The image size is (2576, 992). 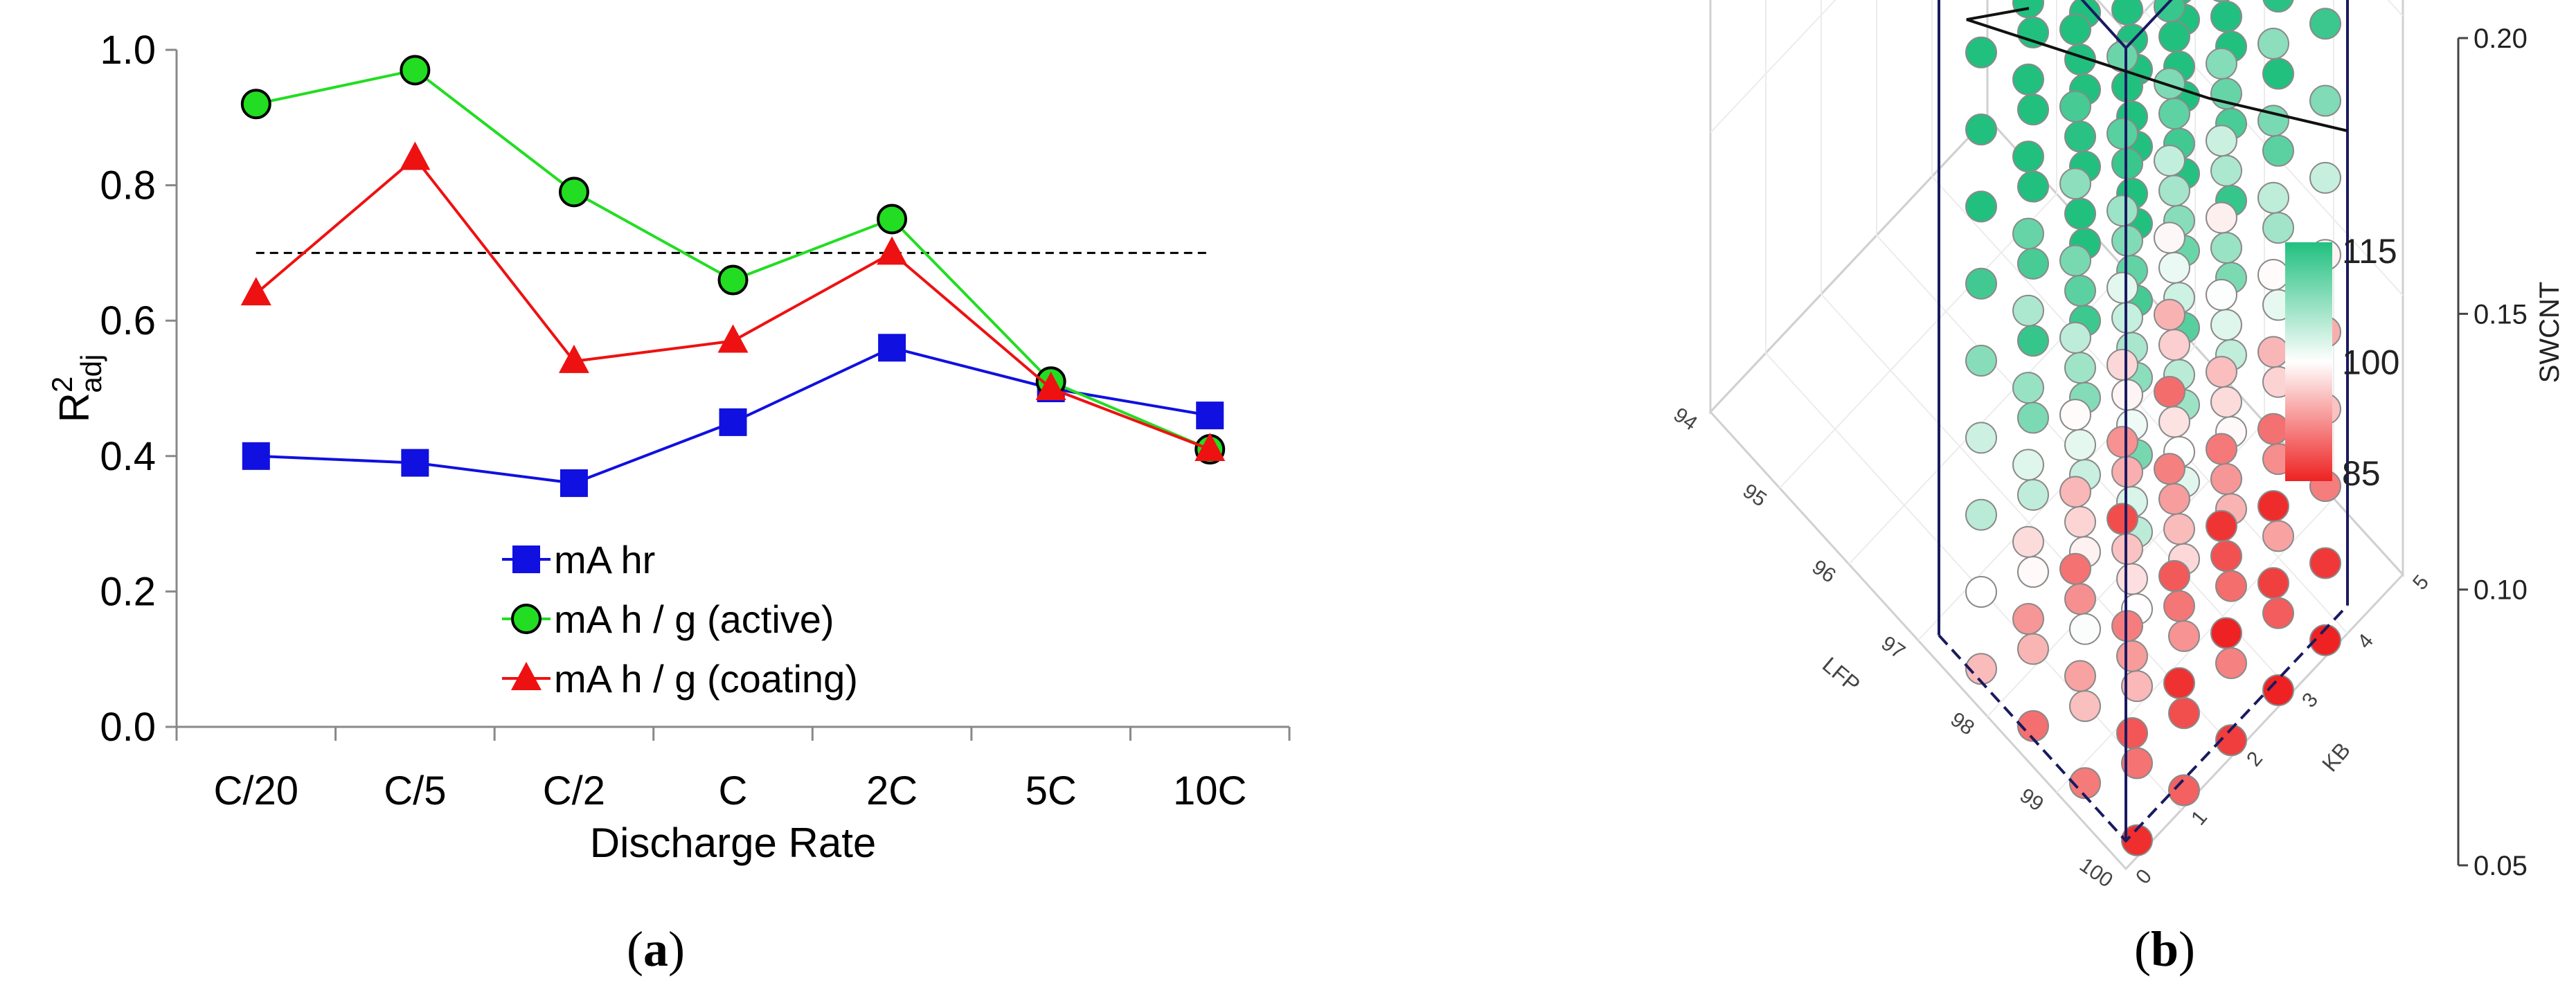 What do you see at coordinates (1963, 724) in the screenshot?
I see `lfp-tick-label: 98` at bounding box center [1963, 724].